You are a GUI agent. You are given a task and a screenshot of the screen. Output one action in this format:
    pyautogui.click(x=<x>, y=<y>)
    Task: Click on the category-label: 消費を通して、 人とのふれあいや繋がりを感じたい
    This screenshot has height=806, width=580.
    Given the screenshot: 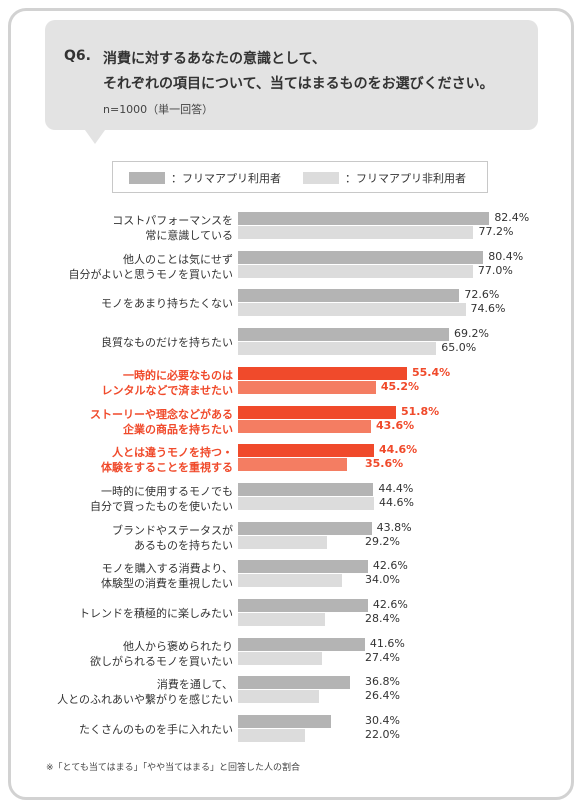 What is the action you would take?
    pyautogui.click(x=145, y=692)
    